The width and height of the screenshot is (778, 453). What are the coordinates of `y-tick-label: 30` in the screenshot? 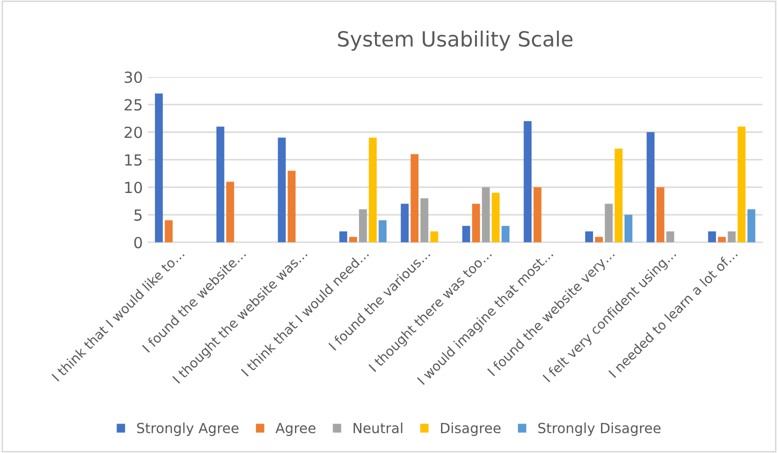 It's located at (133, 77).